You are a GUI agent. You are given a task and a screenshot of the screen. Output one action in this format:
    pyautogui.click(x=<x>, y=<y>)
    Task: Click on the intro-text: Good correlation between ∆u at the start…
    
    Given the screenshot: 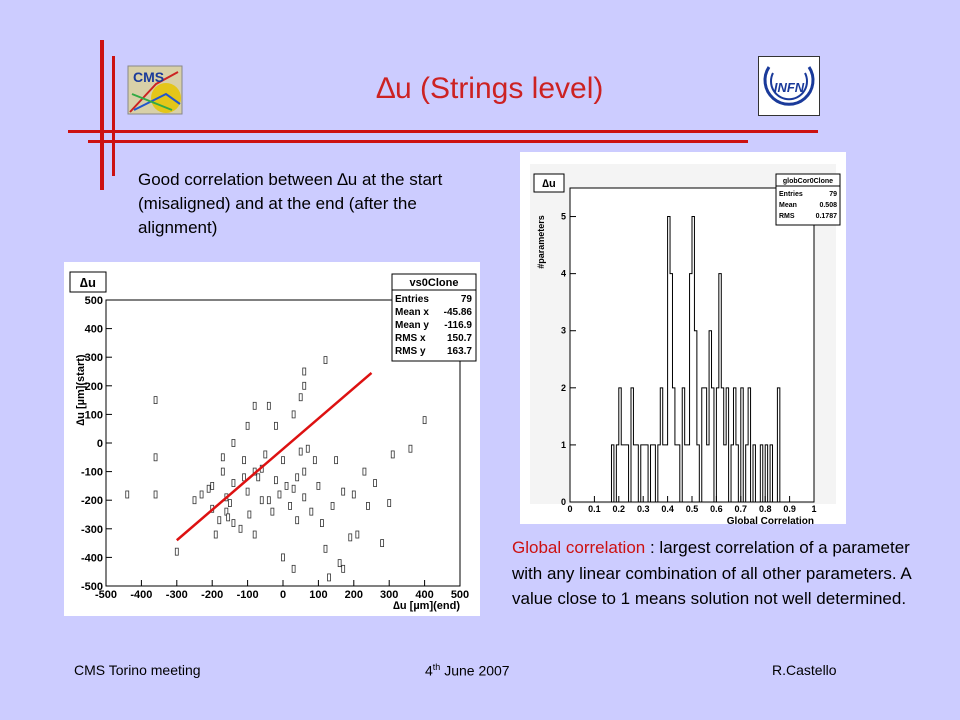 What is the action you would take?
    pyautogui.click(x=290, y=203)
    